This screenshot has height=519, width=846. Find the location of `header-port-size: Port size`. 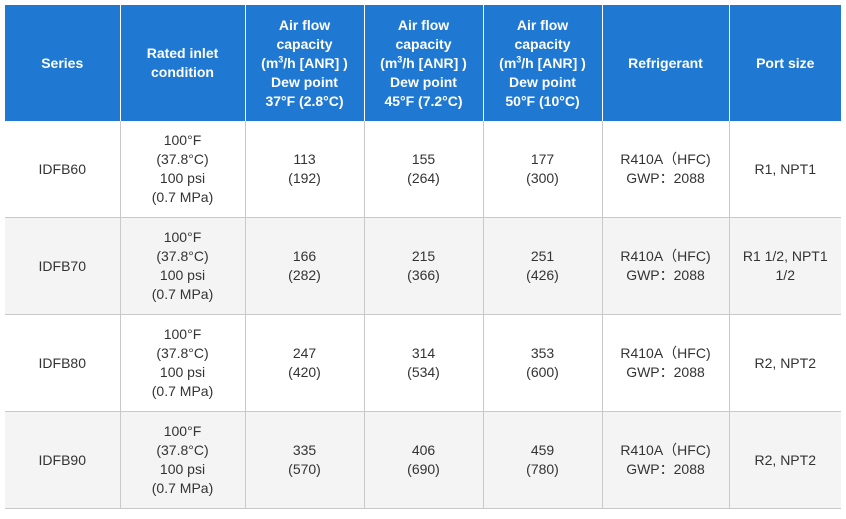

header-port-size: Port size is located at coordinates (785, 63).